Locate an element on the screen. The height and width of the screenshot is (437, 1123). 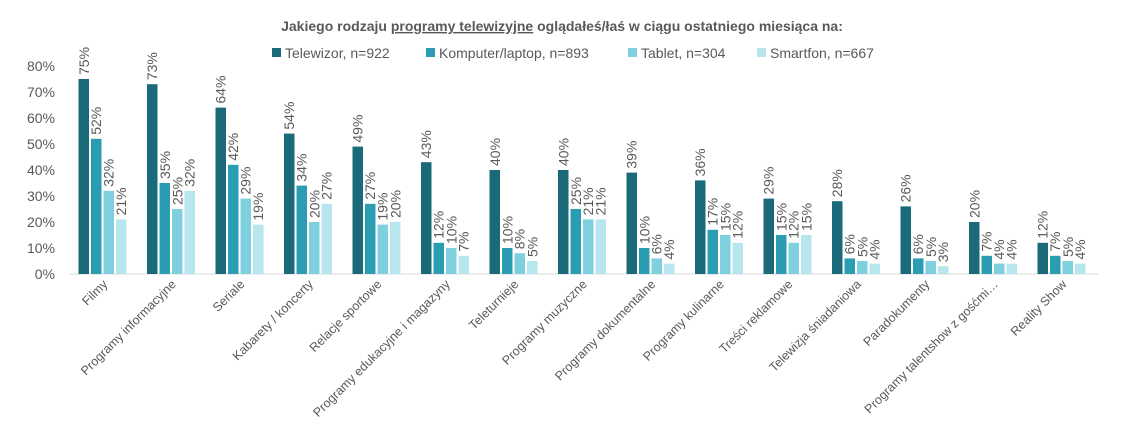
data-label: 73% is located at coordinates (152, 66).